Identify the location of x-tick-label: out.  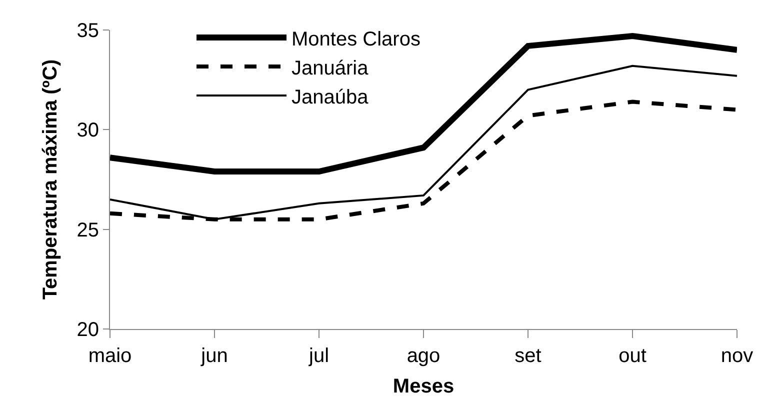
(632, 356).